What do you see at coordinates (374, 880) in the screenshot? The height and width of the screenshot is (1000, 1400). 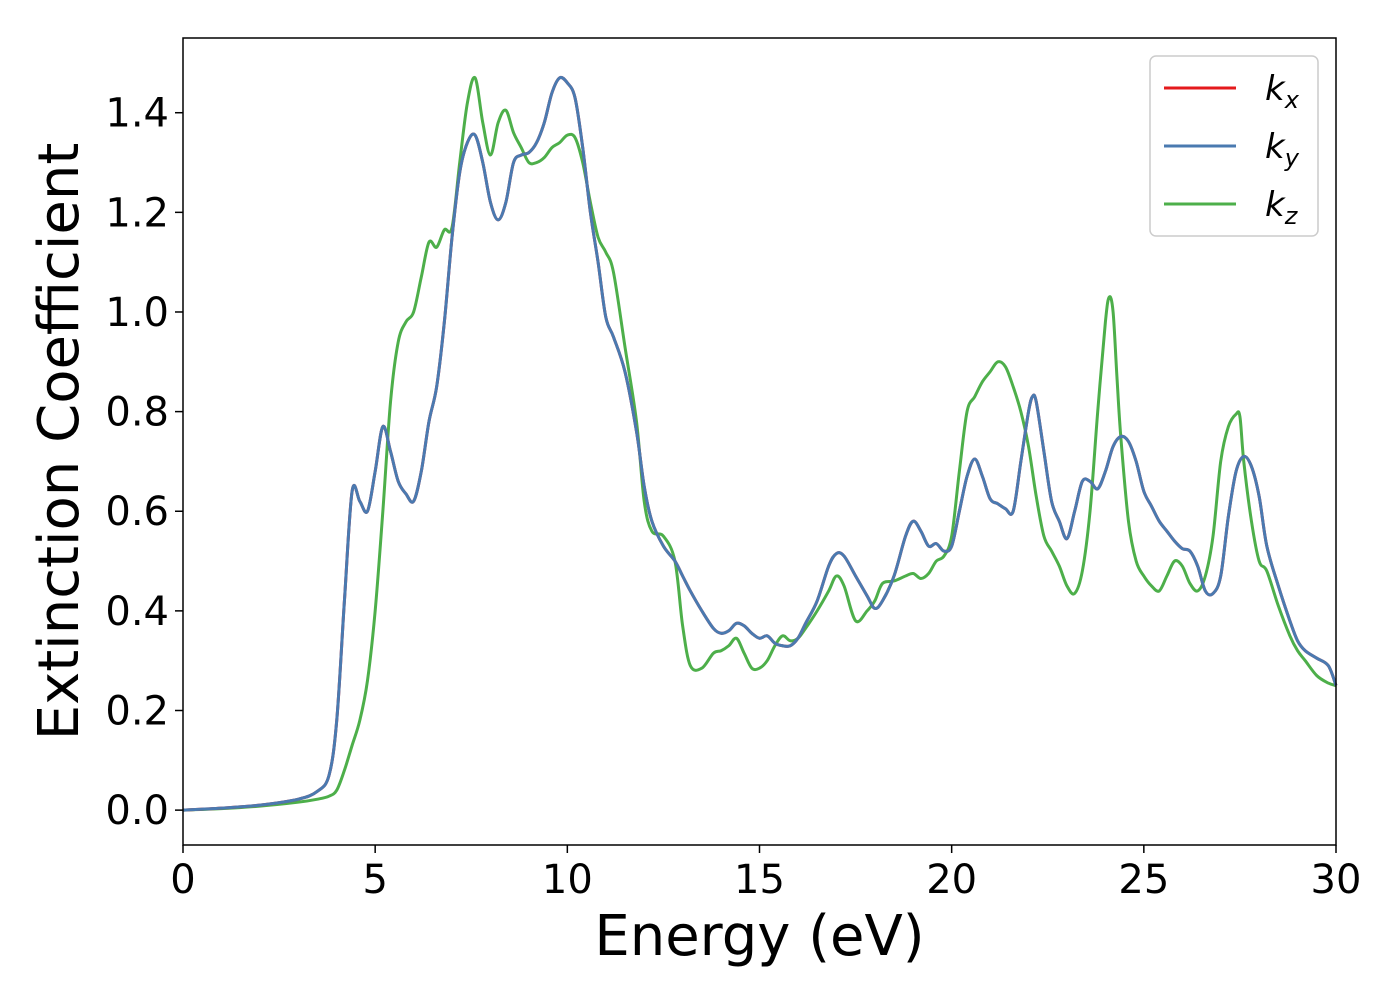 I see `x-tick-label: 5` at bounding box center [374, 880].